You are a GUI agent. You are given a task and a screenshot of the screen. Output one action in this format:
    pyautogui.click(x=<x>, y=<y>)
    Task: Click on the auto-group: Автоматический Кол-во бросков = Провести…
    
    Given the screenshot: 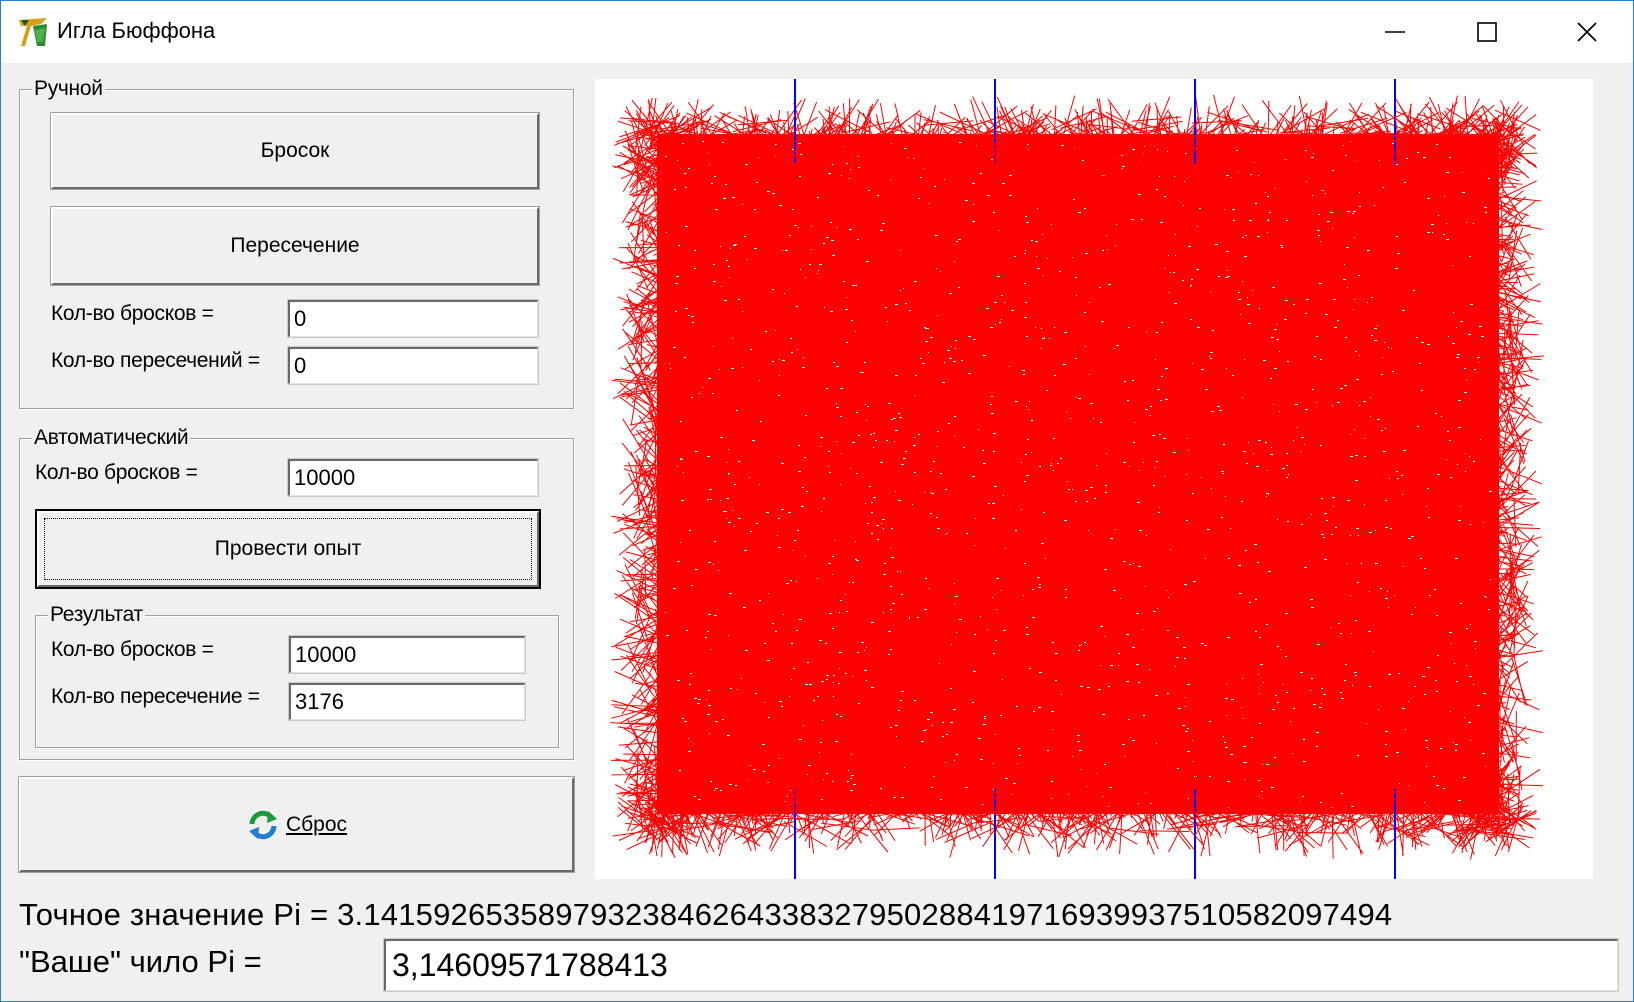 What is the action you would take?
    pyautogui.click(x=296, y=593)
    